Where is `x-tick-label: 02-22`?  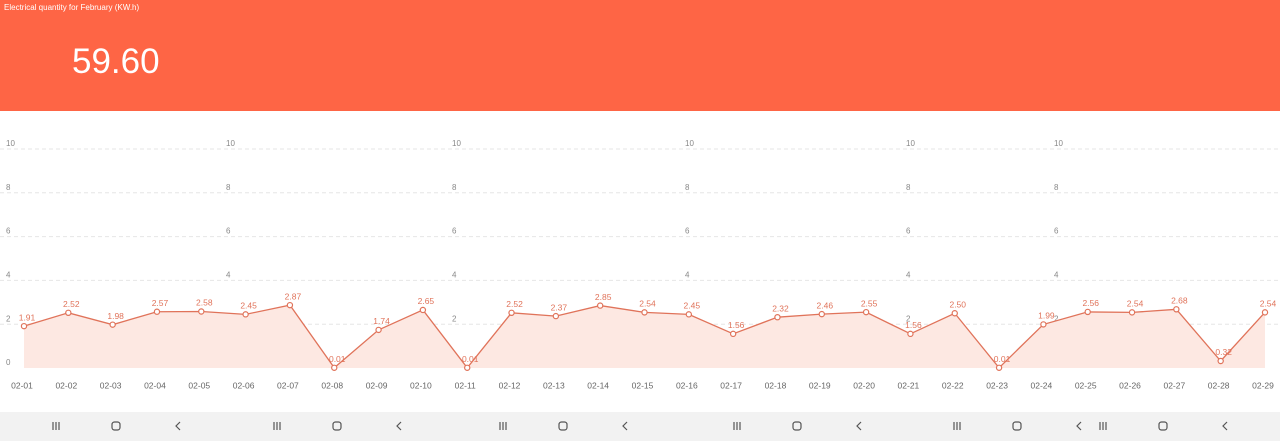
x-tick-label: 02-22 is located at coordinates (953, 385).